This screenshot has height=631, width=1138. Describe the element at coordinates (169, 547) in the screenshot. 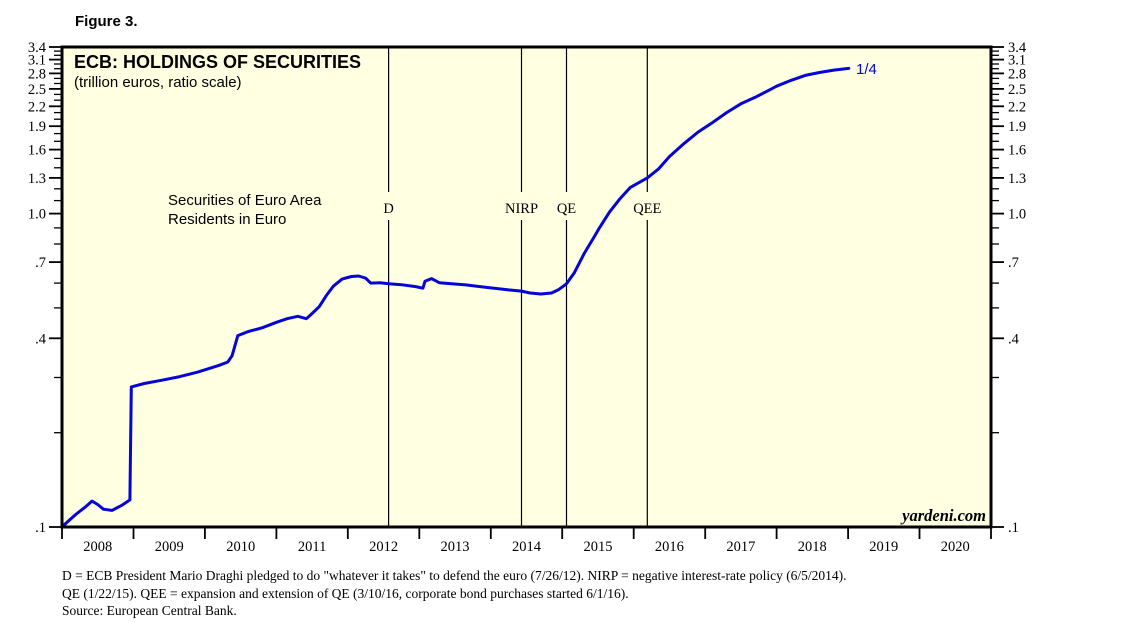

I see `x-axis-year-label: 2009` at that location.